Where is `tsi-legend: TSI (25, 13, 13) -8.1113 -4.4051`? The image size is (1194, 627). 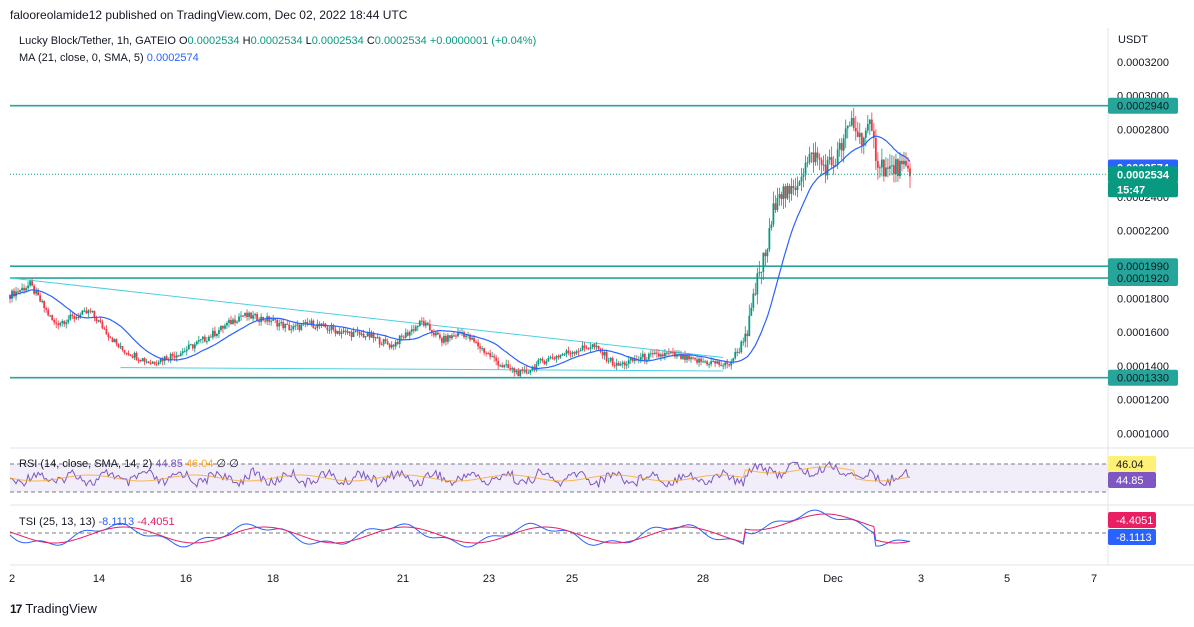
tsi-legend: TSI (25, 13, 13) -8.1113 -4.4051 is located at coordinates (97, 522).